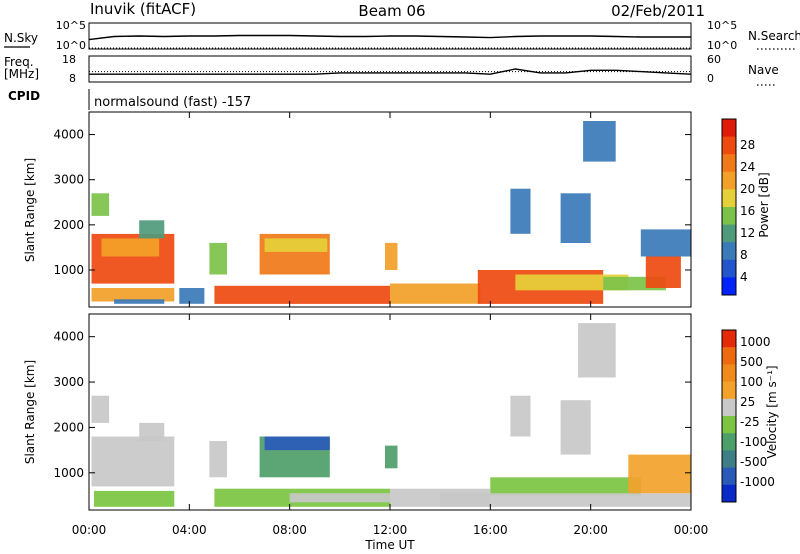  What do you see at coordinates (753, 462) in the screenshot?
I see `colorbar-tick-label: -500` at bounding box center [753, 462].